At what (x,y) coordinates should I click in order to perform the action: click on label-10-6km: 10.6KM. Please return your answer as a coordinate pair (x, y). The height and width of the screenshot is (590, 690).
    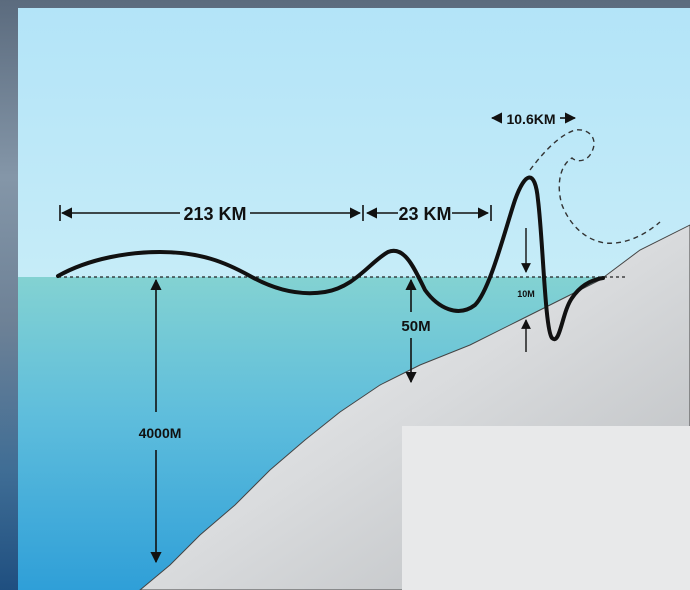
    Looking at the image, I should click on (530, 119).